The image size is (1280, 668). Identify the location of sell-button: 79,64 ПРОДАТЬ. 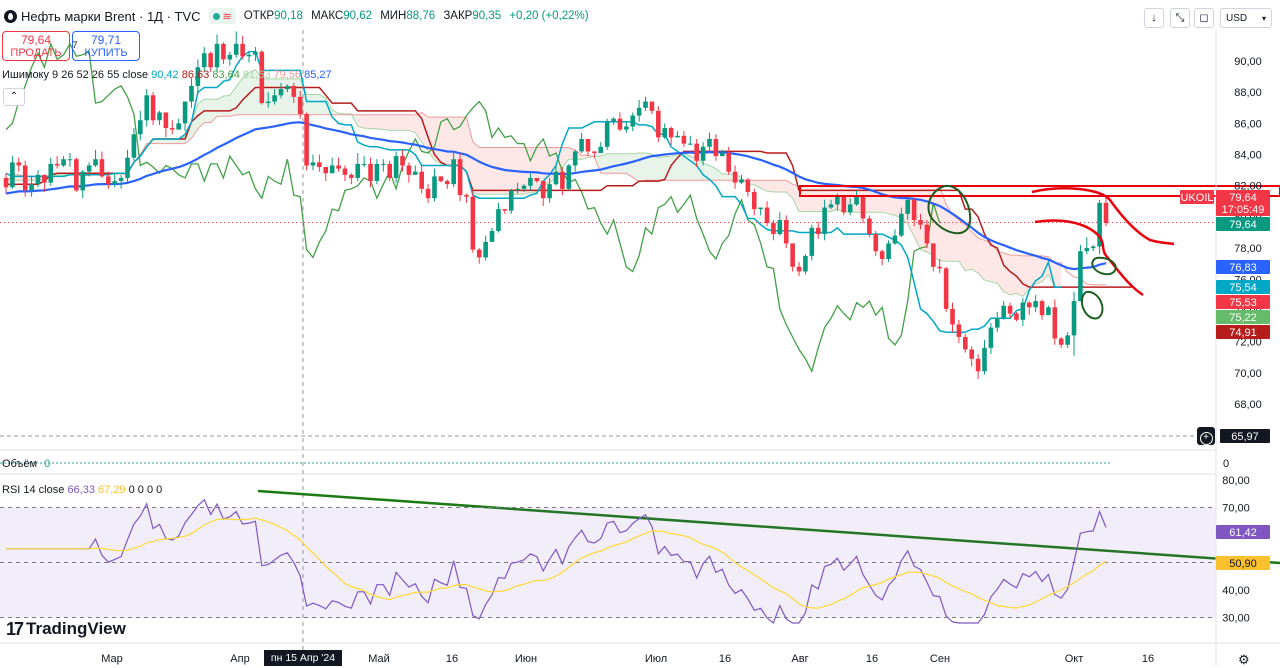
(36, 46).